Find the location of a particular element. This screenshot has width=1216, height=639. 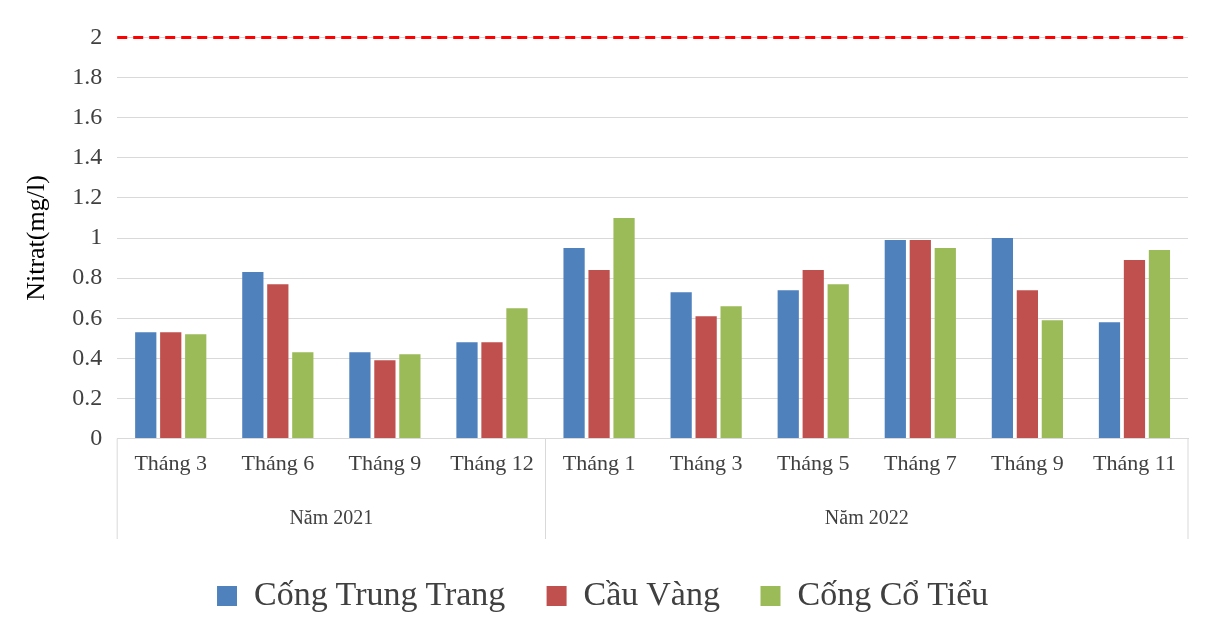

y-tick-label: 1.6 is located at coordinates (87, 115).